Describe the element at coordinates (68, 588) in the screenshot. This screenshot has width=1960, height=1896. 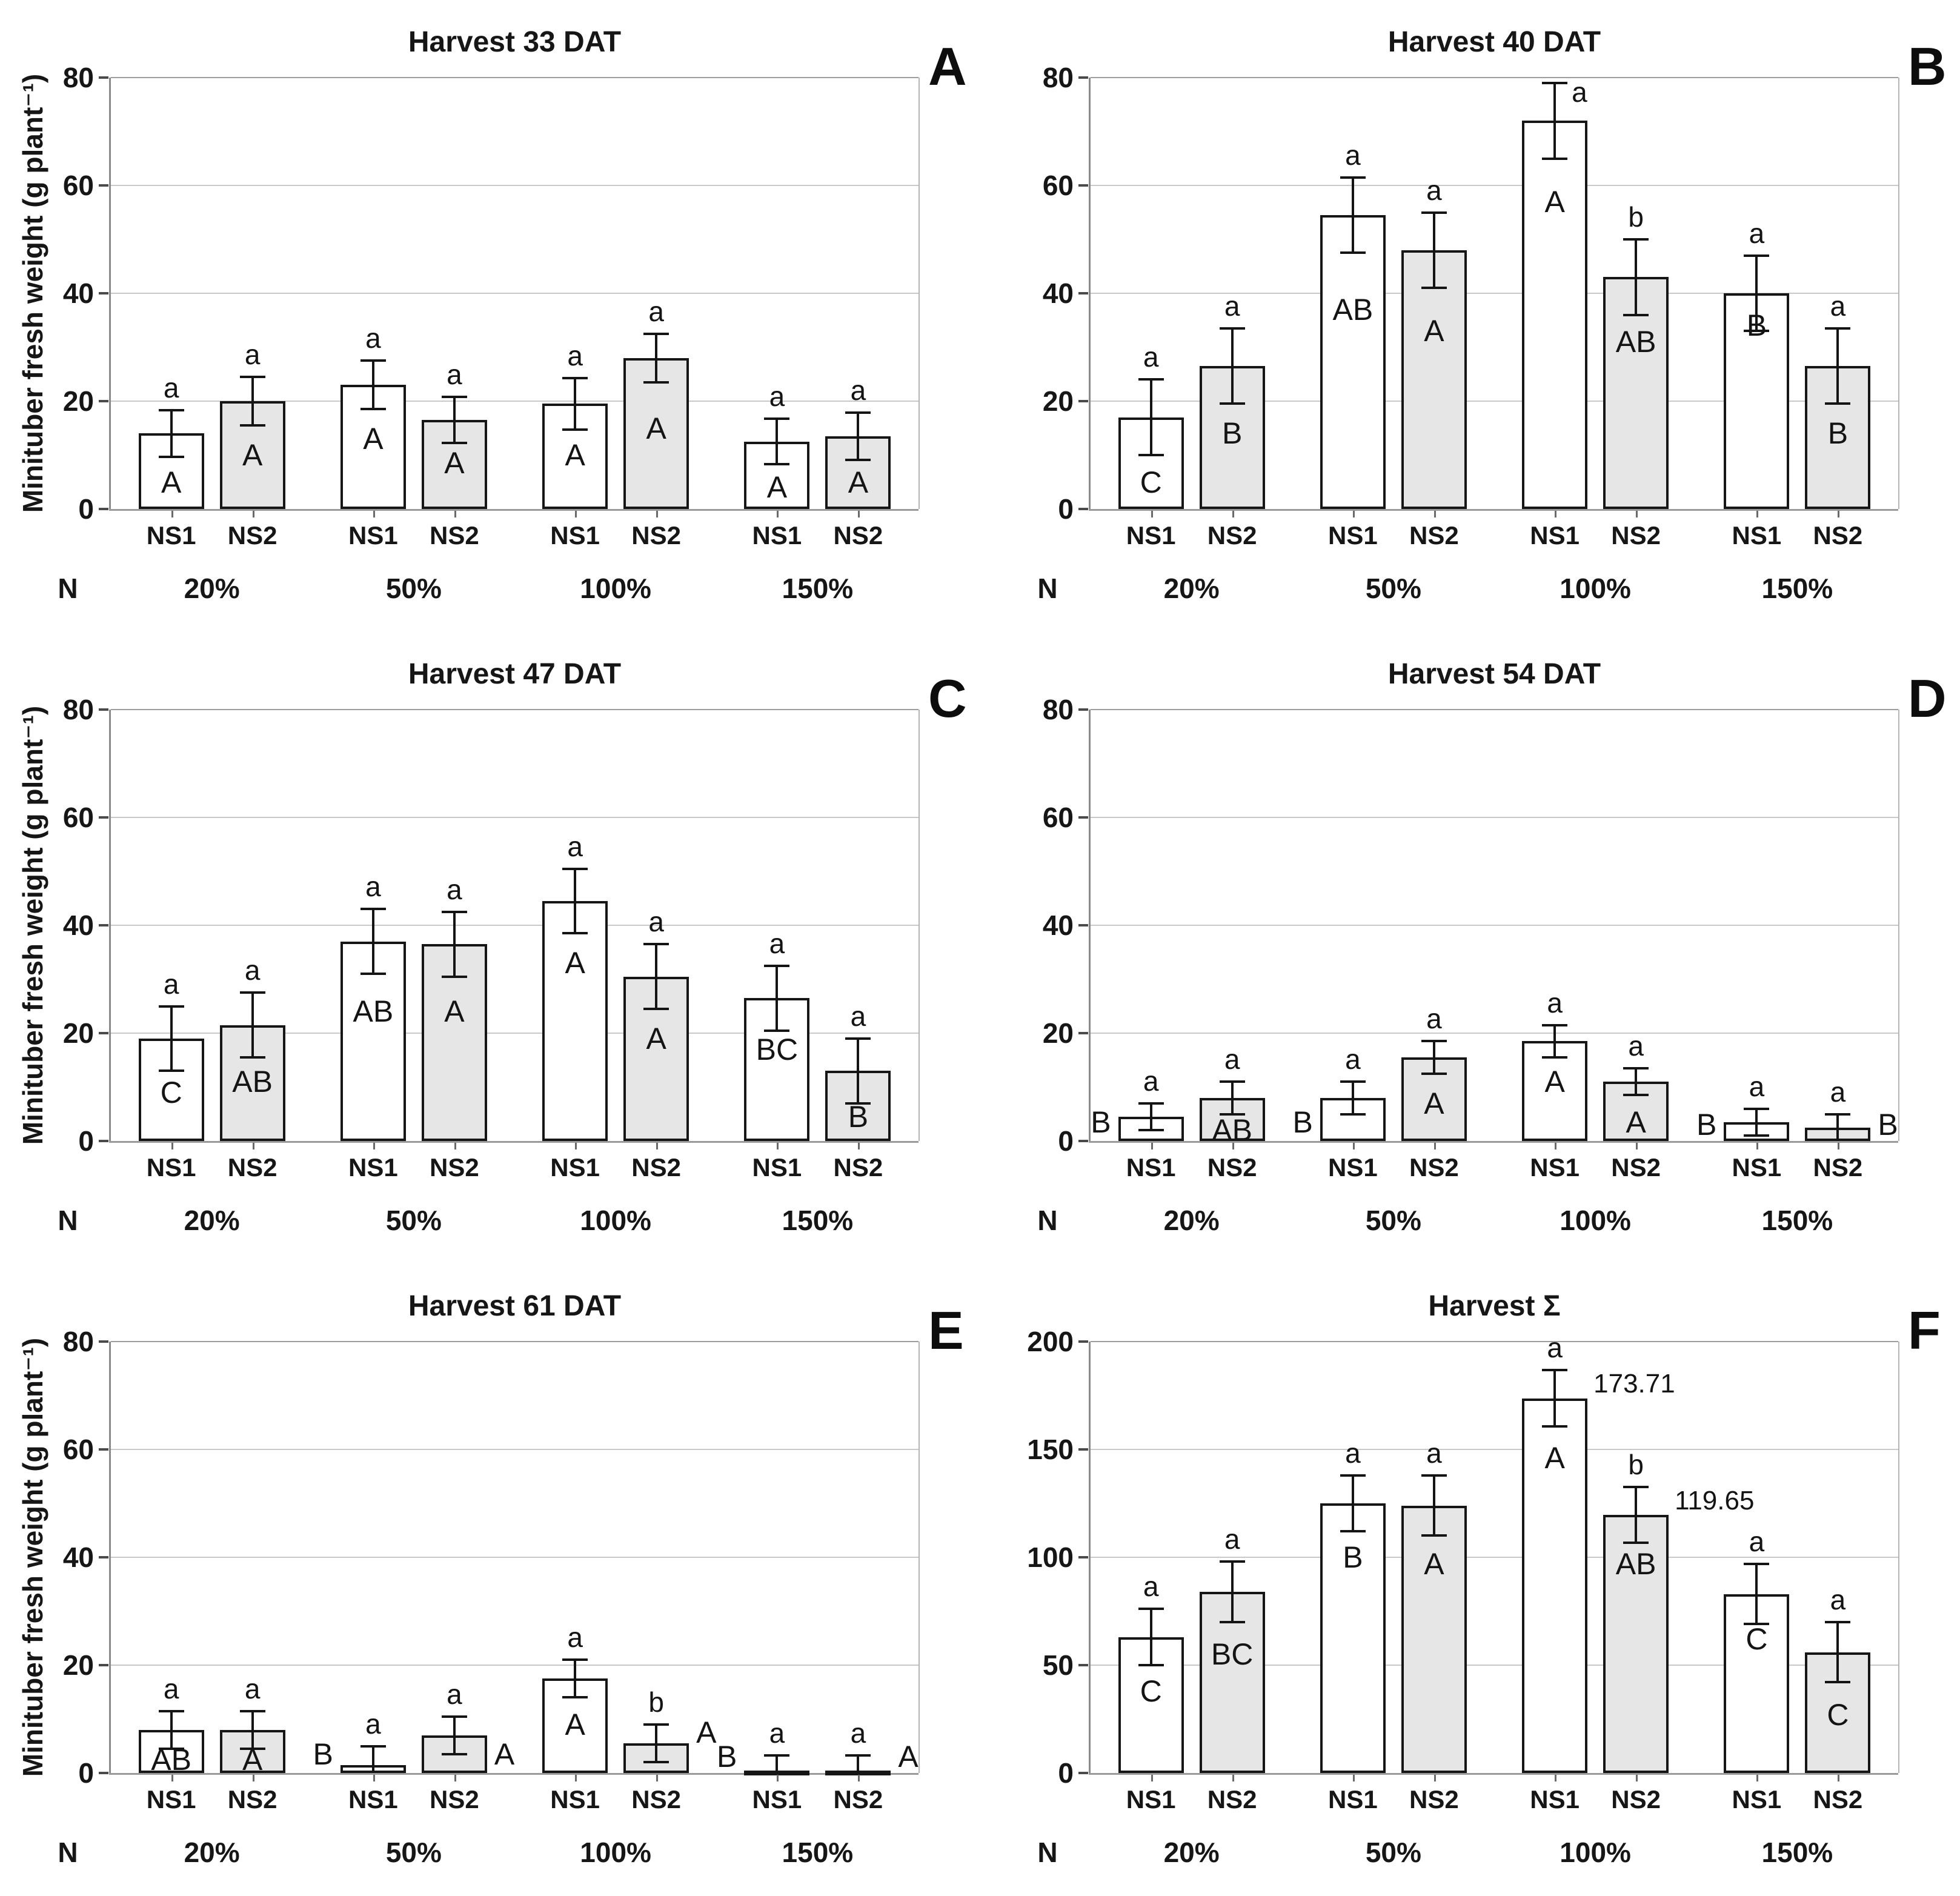
I see `n-axis-label: N` at that location.